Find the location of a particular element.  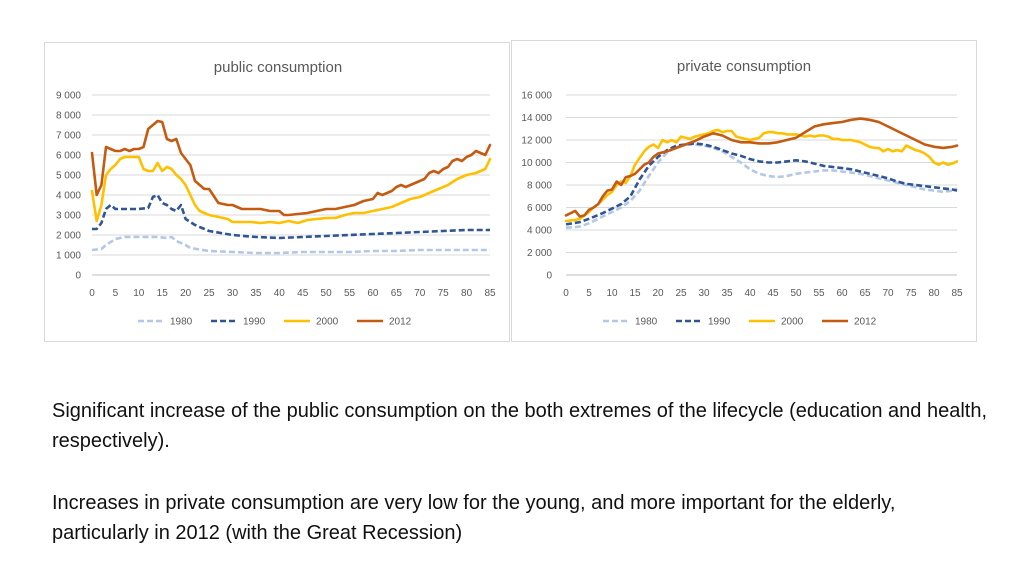

y-tick-label: 1 000 is located at coordinates (68, 256).